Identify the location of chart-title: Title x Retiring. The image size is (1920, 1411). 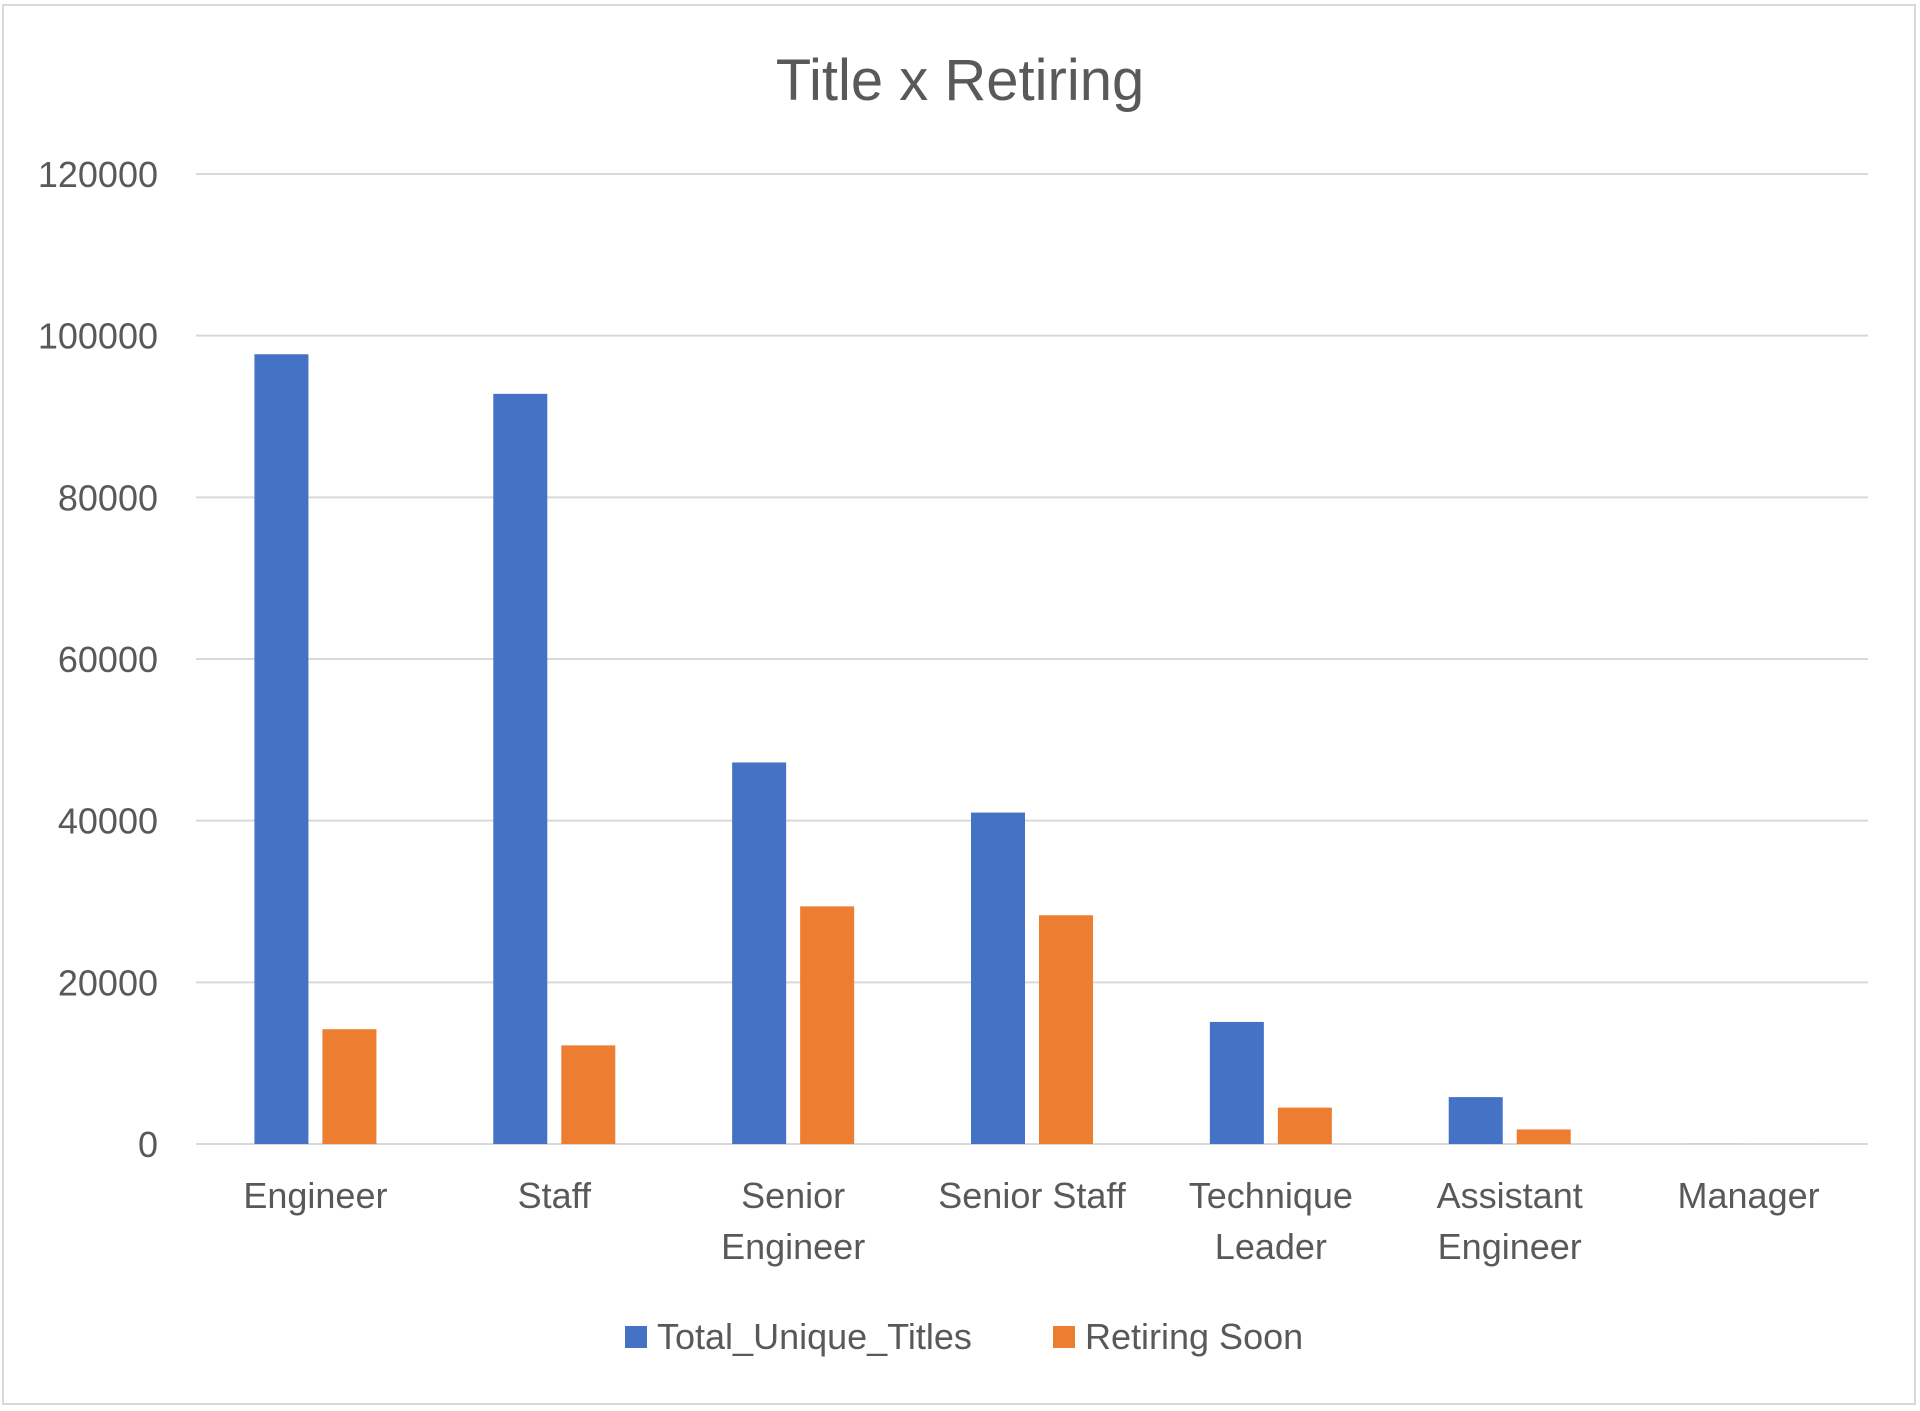
(960, 80).